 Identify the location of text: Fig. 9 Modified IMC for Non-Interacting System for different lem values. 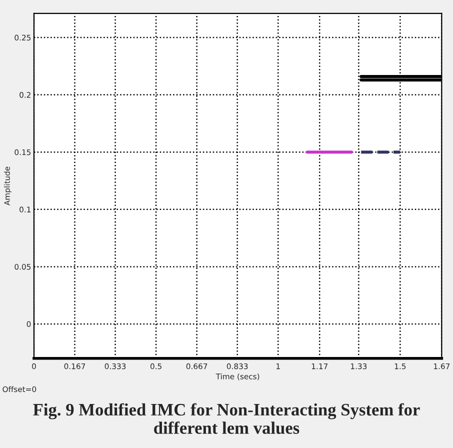
(226, 418).